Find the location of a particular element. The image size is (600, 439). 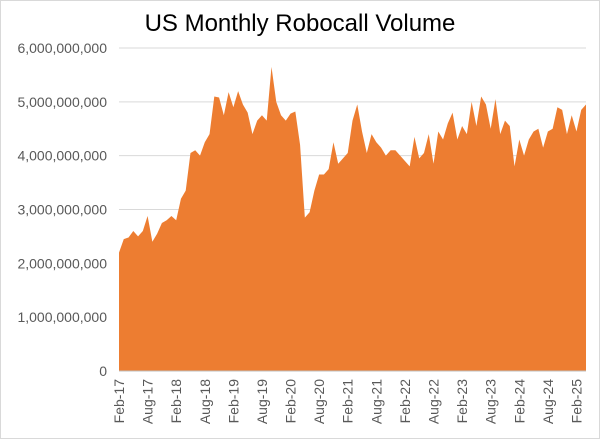

y-tick-label-1: 1,000,000,000 is located at coordinates (62, 317).